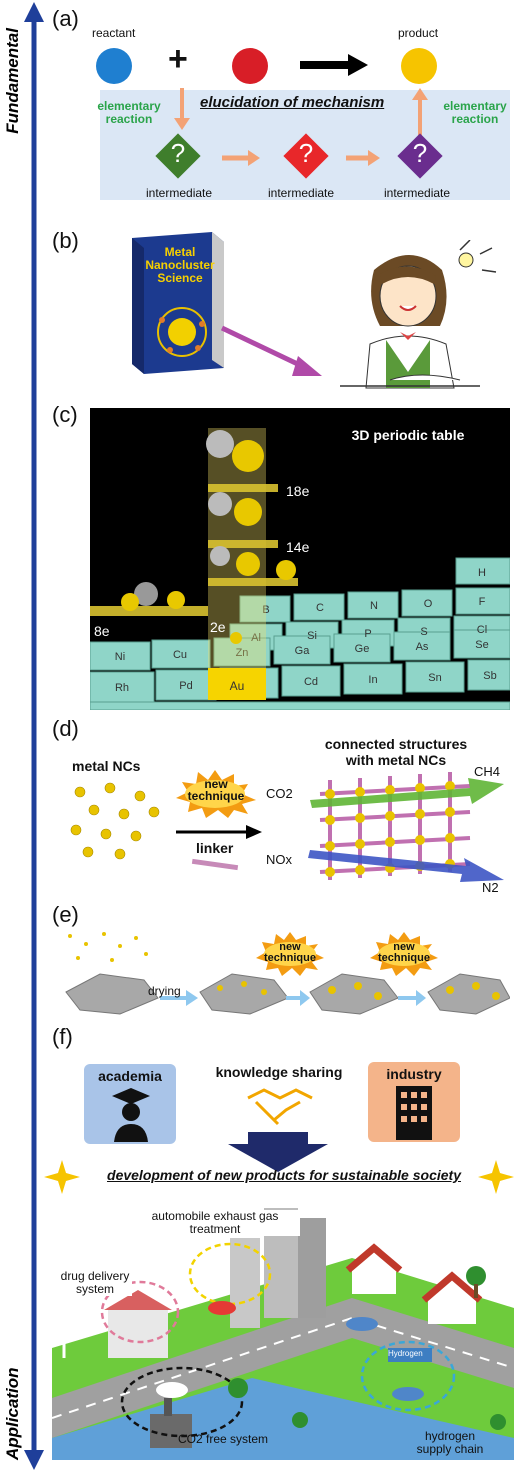  Describe the element at coordinates (404, 952) in the screenshot. I see `new-technique-label-e2: new technique` at that location.